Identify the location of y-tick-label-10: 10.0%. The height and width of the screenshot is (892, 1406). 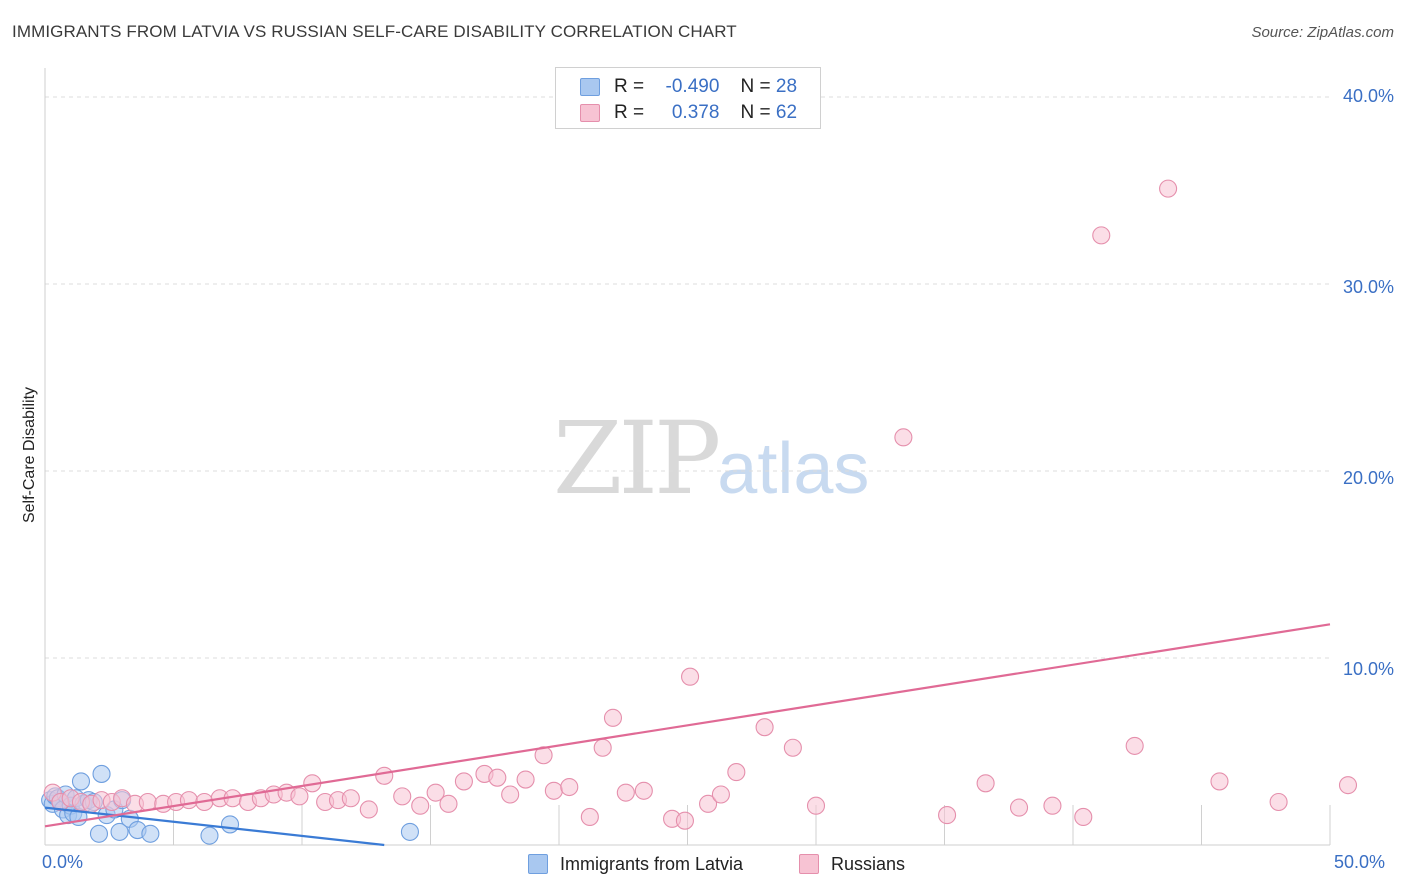
(1368, 669).